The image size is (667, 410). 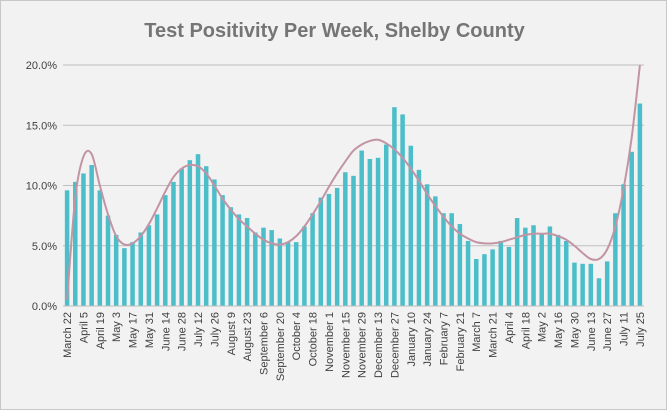 I want to click on x-tick-label: October 4, so click(x=297, y=336).